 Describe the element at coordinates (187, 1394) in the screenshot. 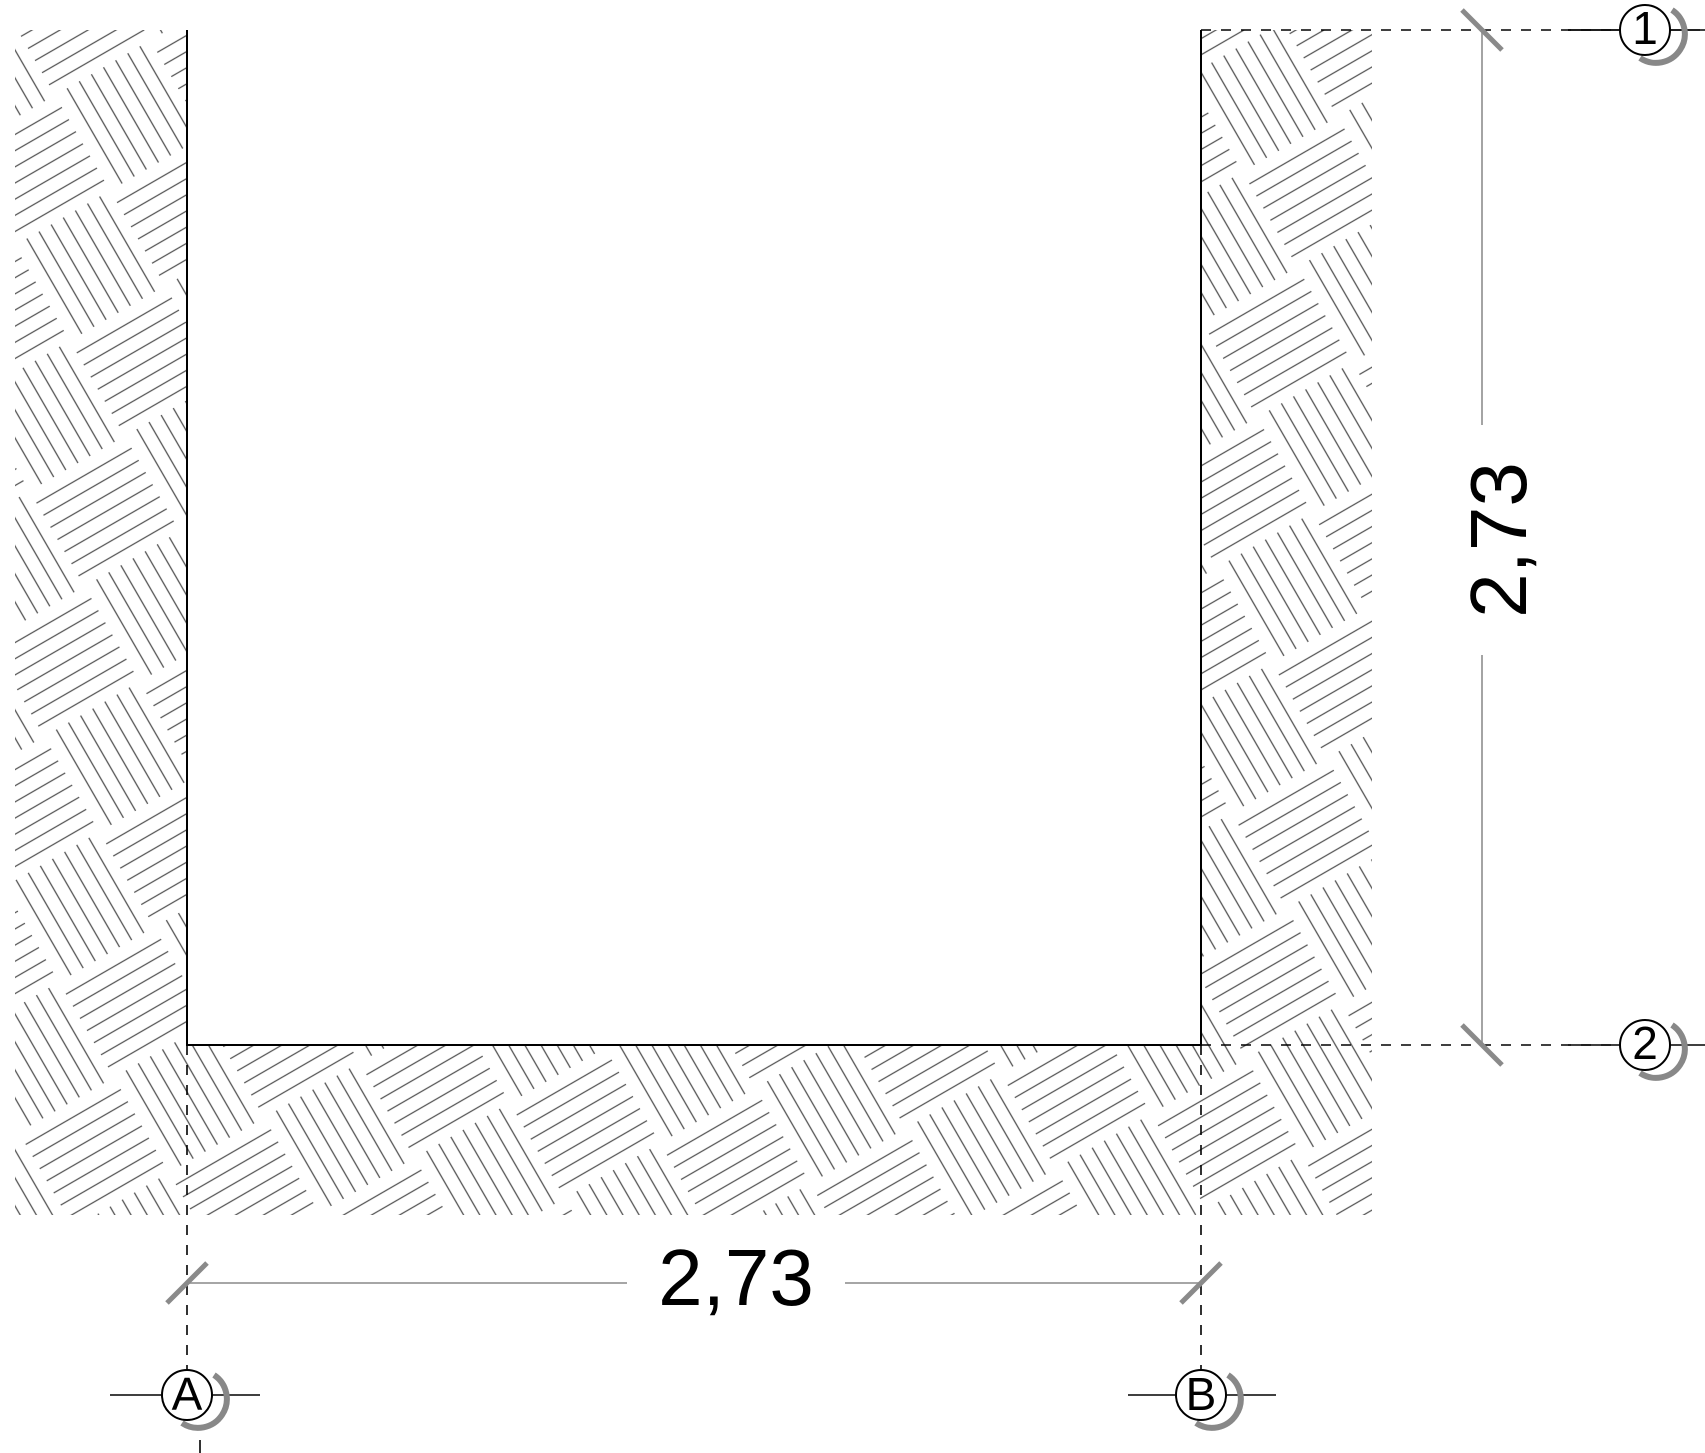

I see `grid-bubble-a-label: A` at that location.